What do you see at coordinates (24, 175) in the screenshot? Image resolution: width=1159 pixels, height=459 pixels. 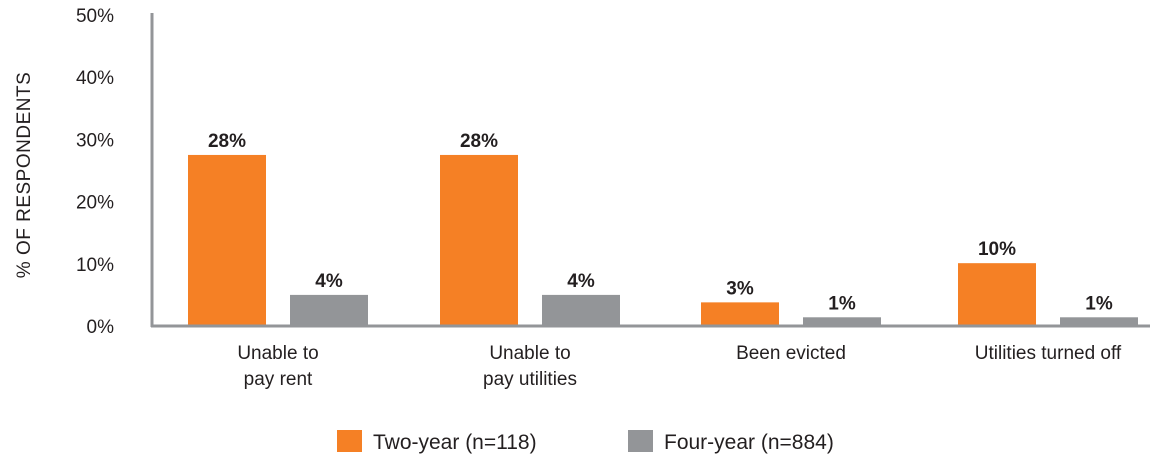 I see `y-axis-title: % OF RESPONDENTS` at bounding box center [24, 175].